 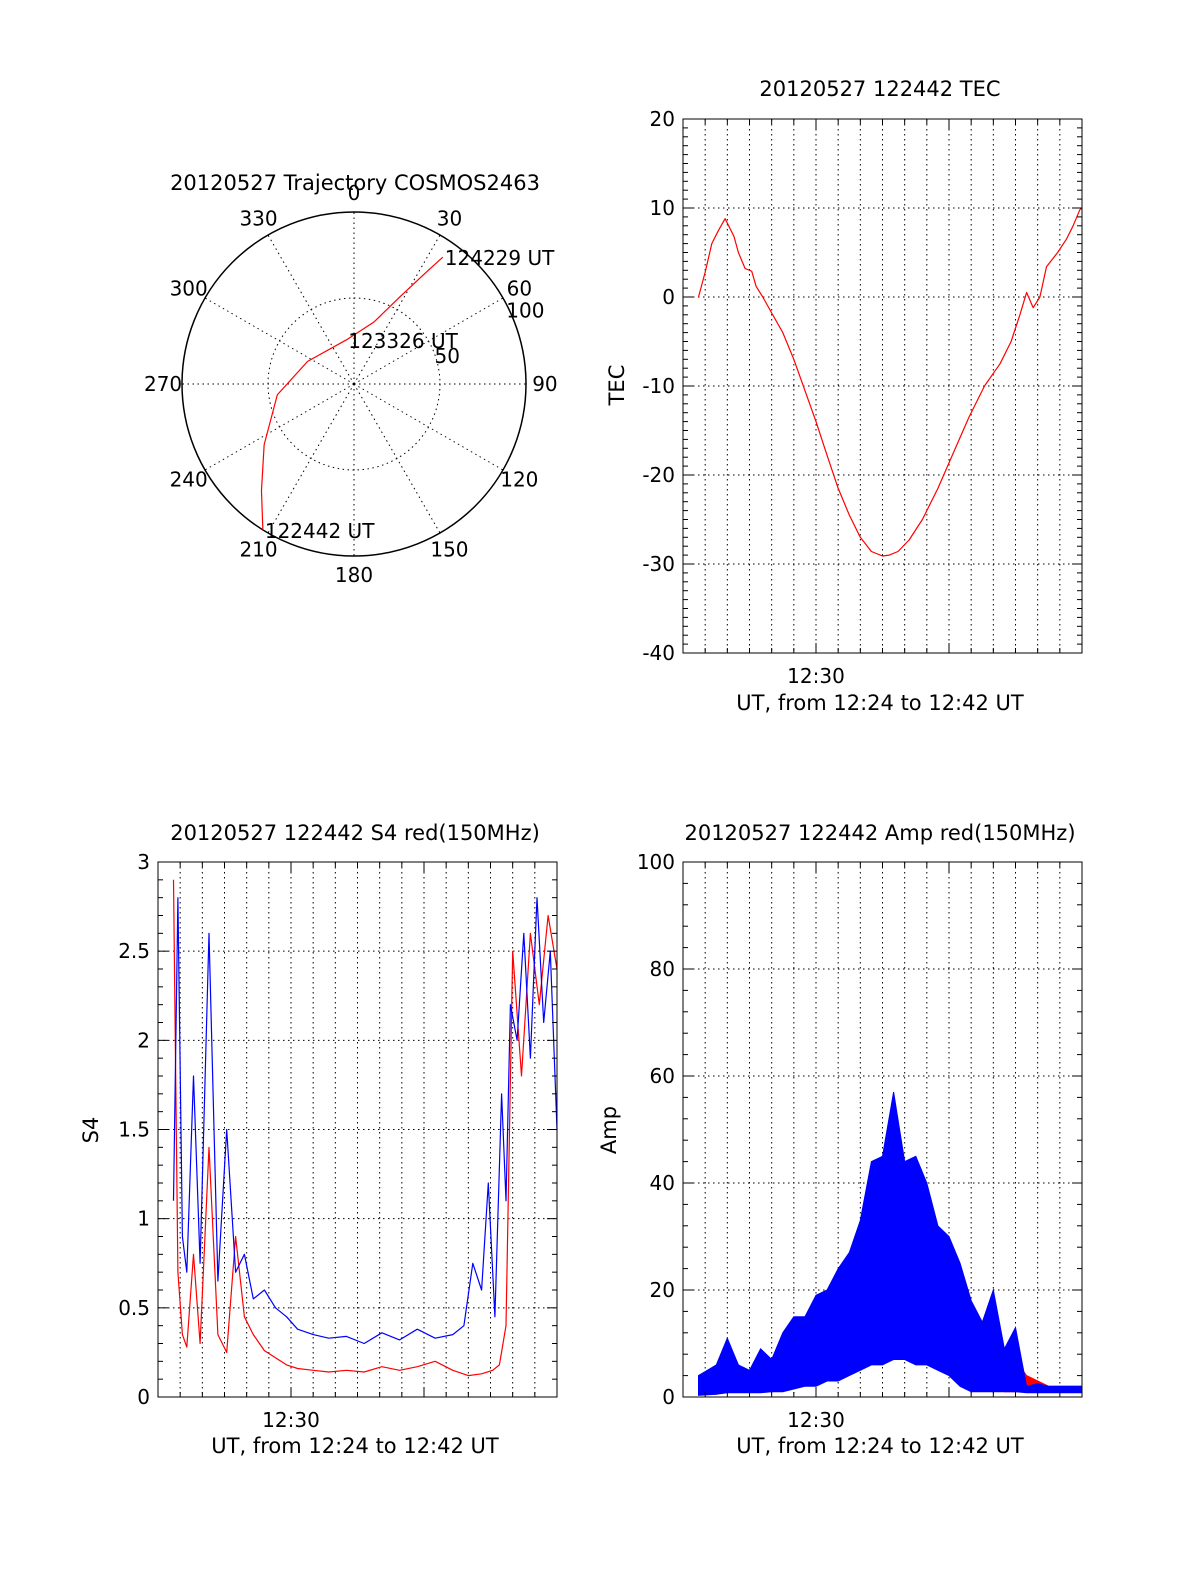 What do you see at coordinates (143, 1397) in the screenshot?
I see `s4-ytick-label: 0` at bounding box center [143, 1397].